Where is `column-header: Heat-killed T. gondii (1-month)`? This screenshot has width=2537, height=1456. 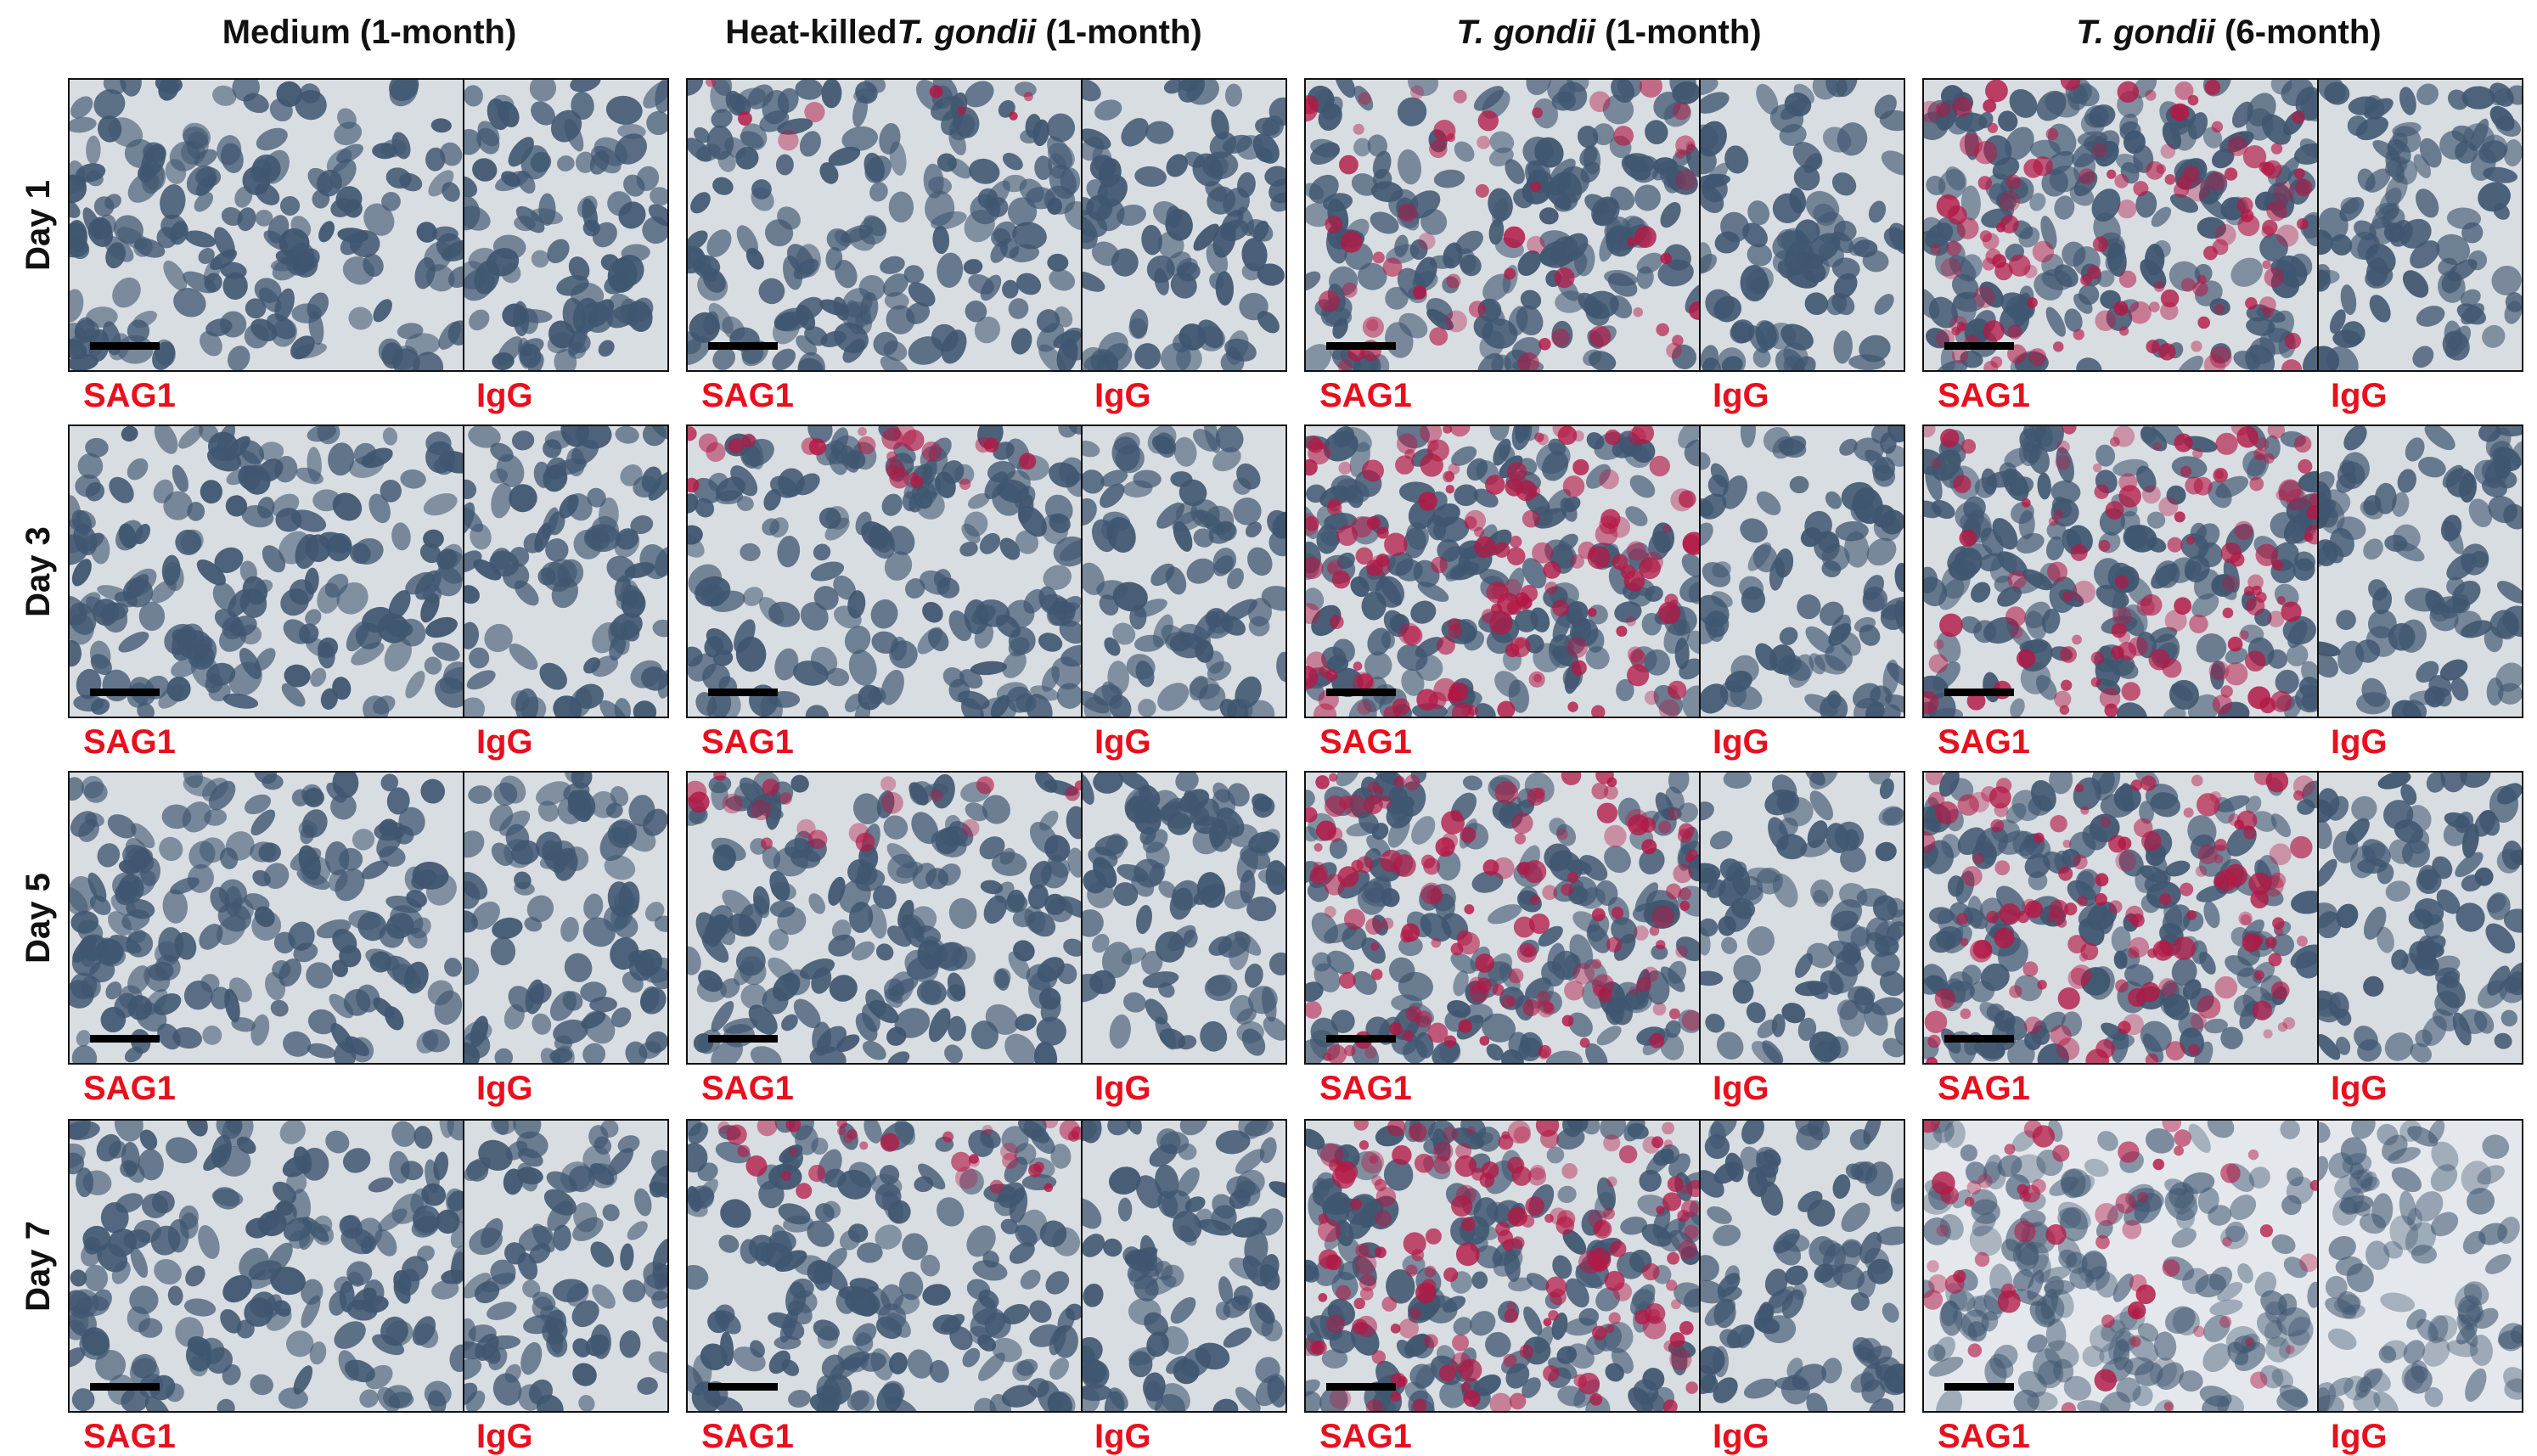 column-header: Heat-killed T. gondii (1-month) is located at coordinates (963, 32).